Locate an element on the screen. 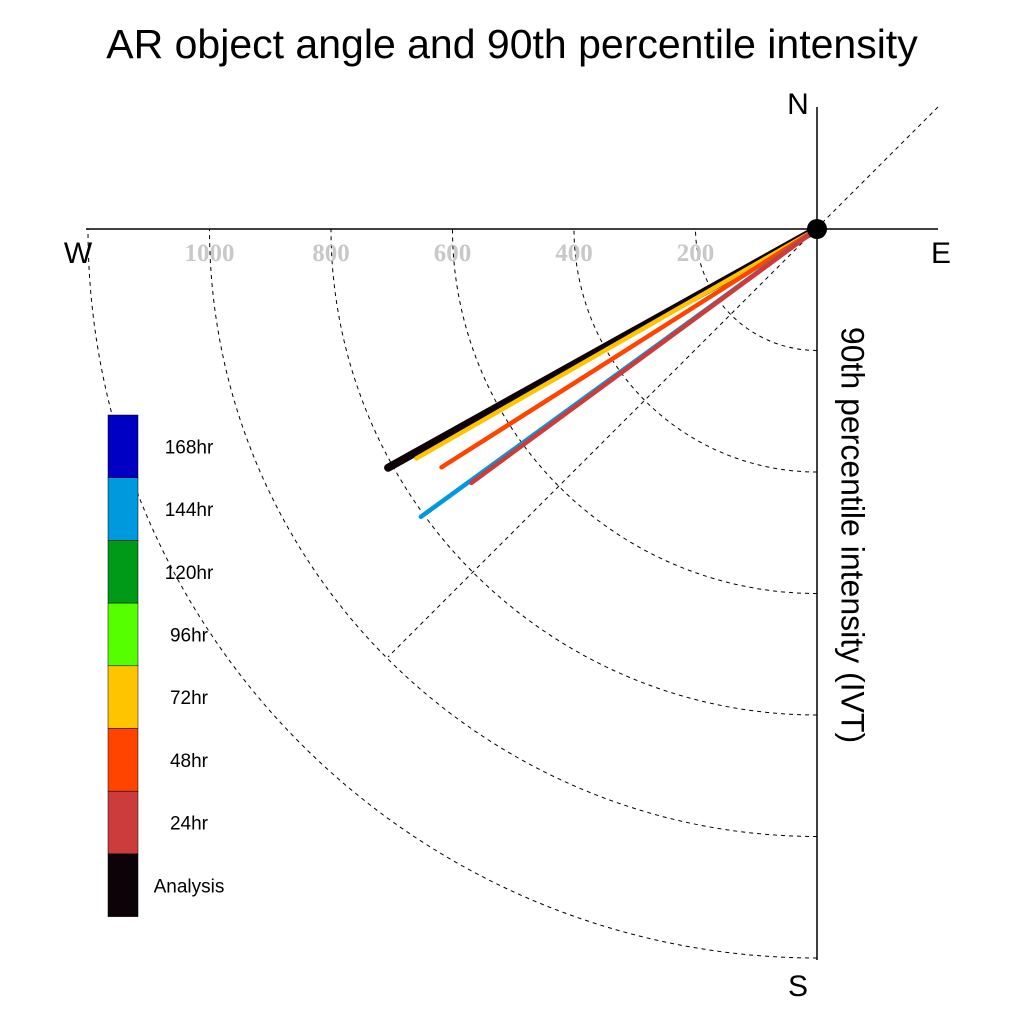 The image size is (1024, 1024). legend-label-72hr: 72hr is located at coordinates (189, 698).